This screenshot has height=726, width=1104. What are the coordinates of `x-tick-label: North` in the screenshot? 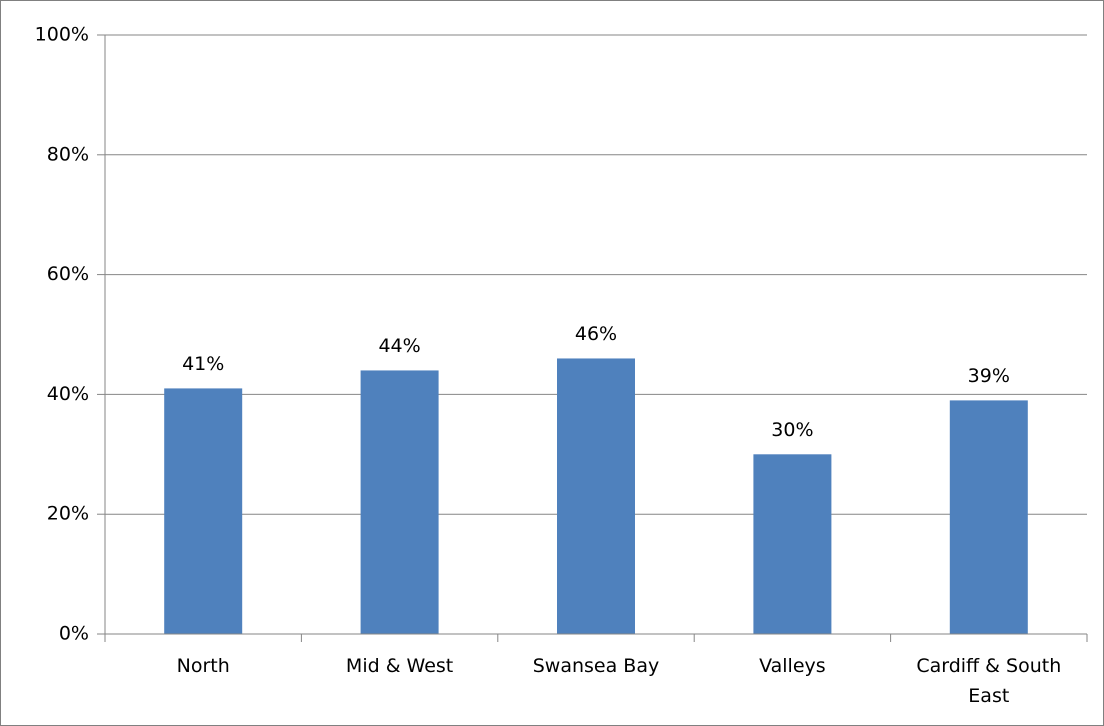 It's located at (203, 666).